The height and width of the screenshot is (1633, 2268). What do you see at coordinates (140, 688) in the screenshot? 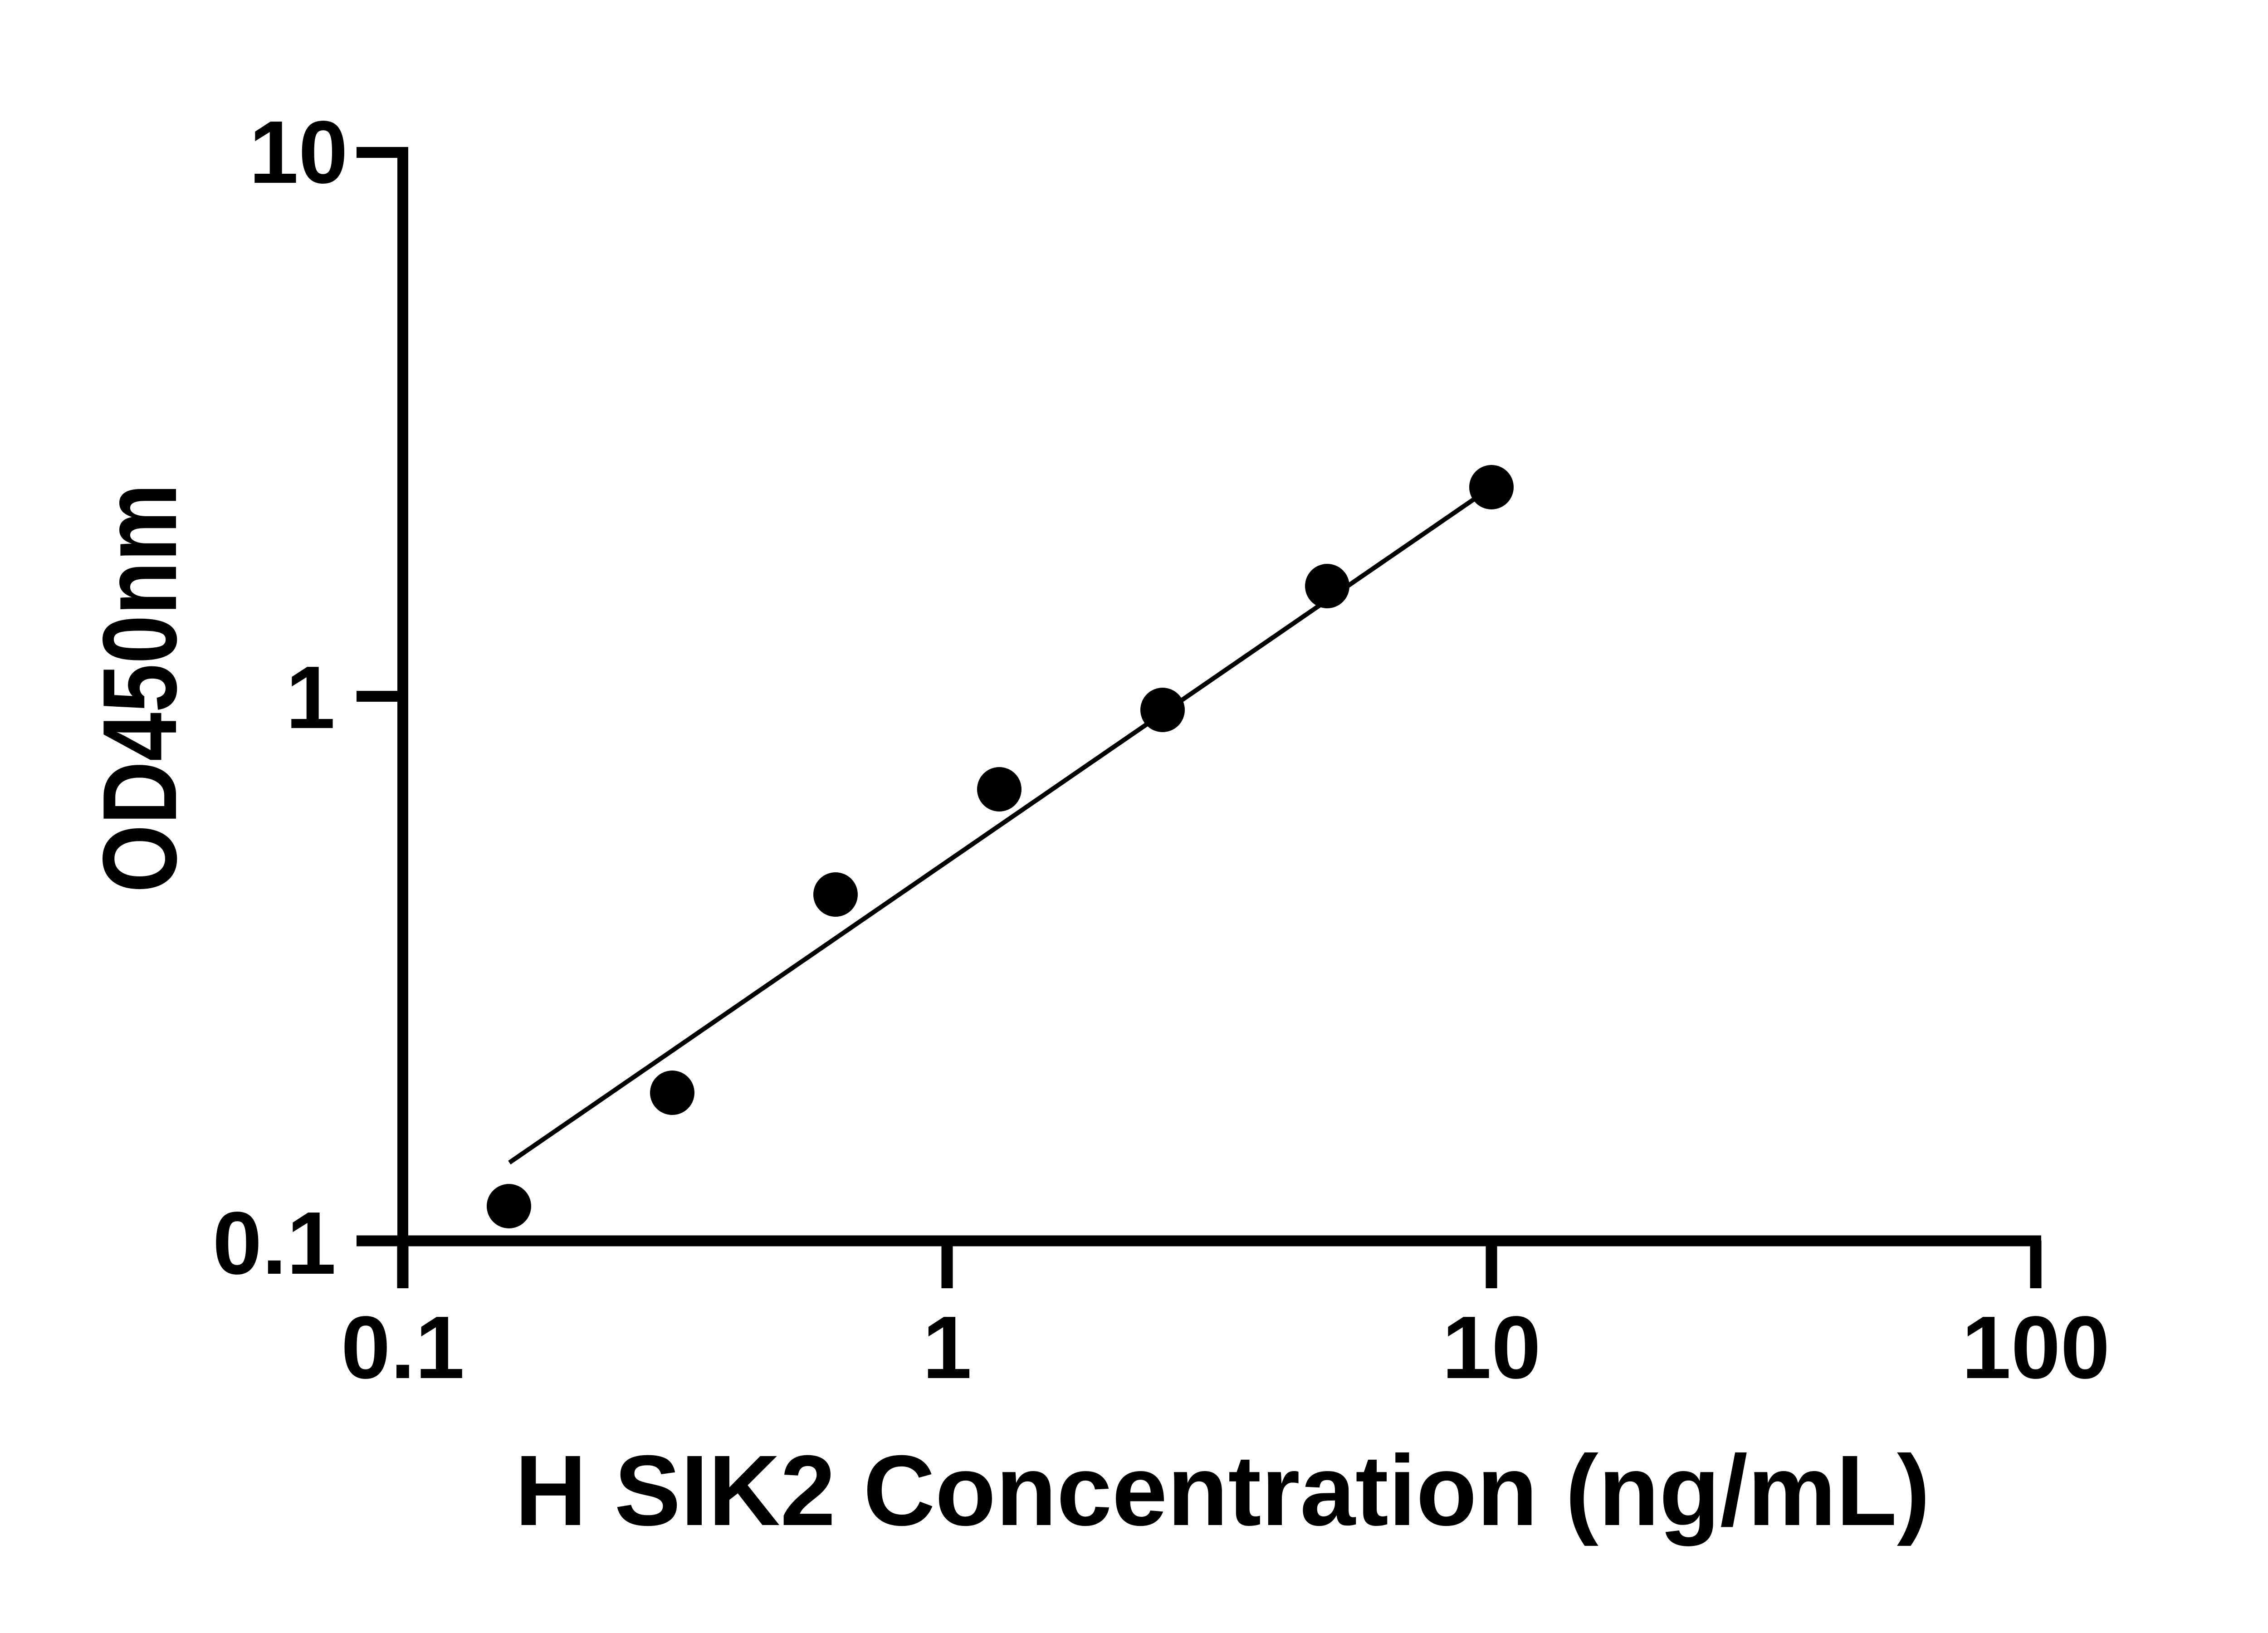
I see `svg-text: OD450nm` at bounding box center [140, 688].